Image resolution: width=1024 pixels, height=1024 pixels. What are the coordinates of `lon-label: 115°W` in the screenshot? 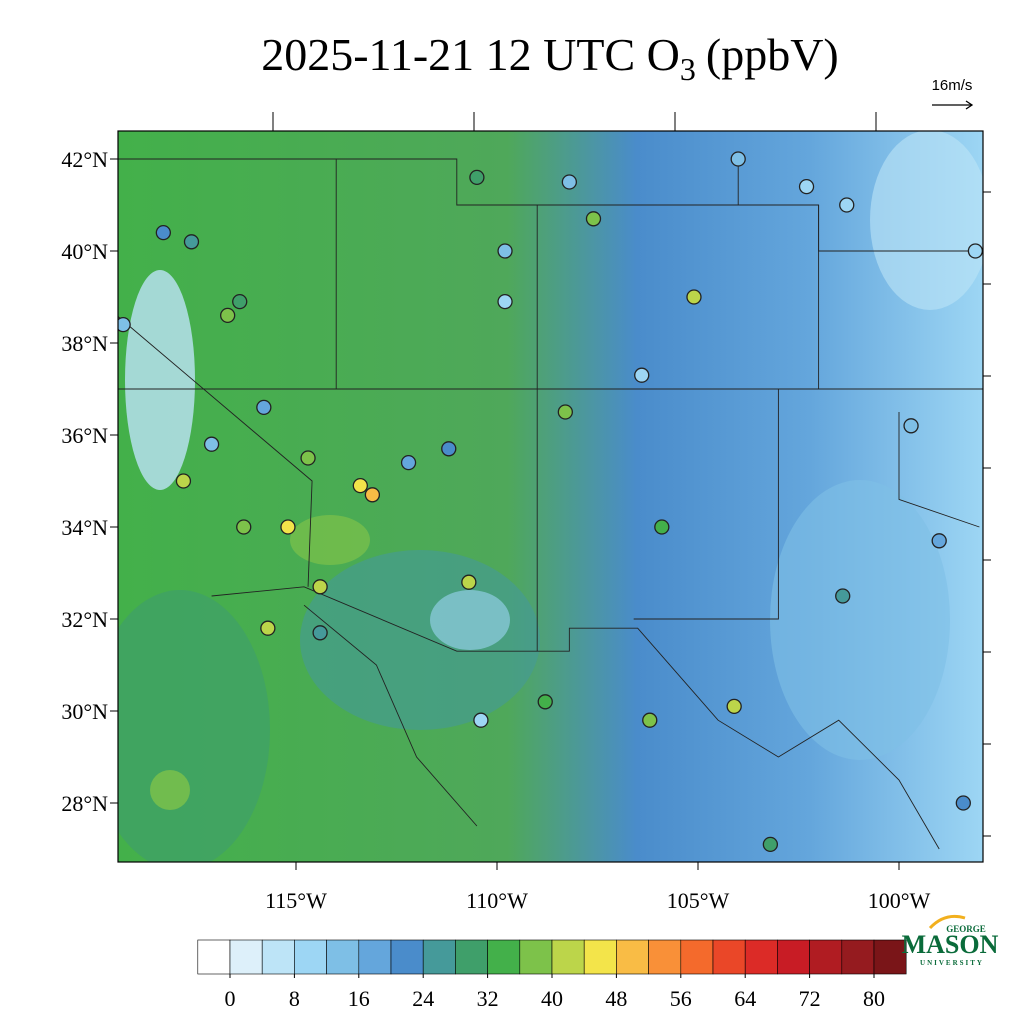 It's located at (296, 900).